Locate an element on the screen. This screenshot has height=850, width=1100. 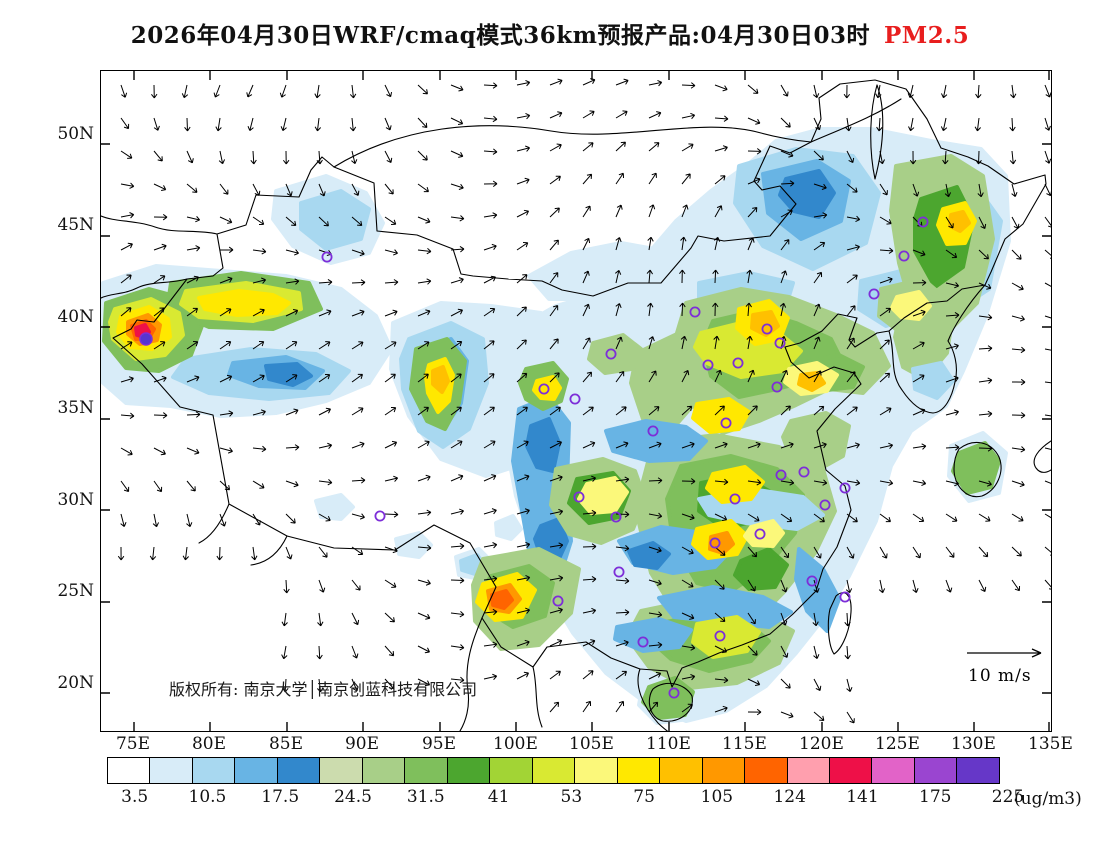
lat-label: 25N is located at coordinates (75, 591).